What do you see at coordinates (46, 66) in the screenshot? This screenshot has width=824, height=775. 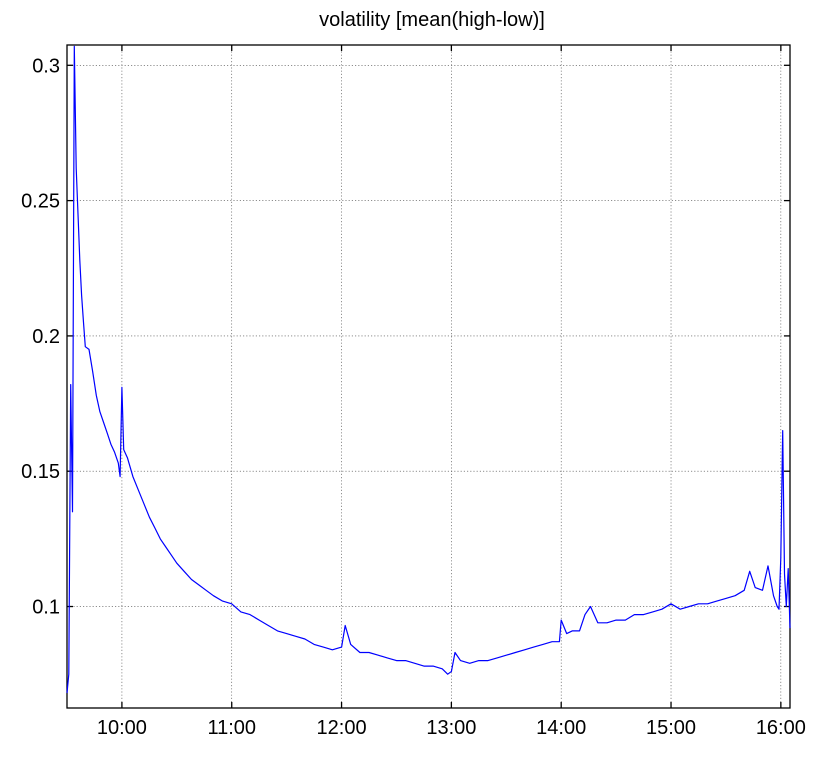 I see `y-tick-label: 0.3` at bounding box center [46, 66].